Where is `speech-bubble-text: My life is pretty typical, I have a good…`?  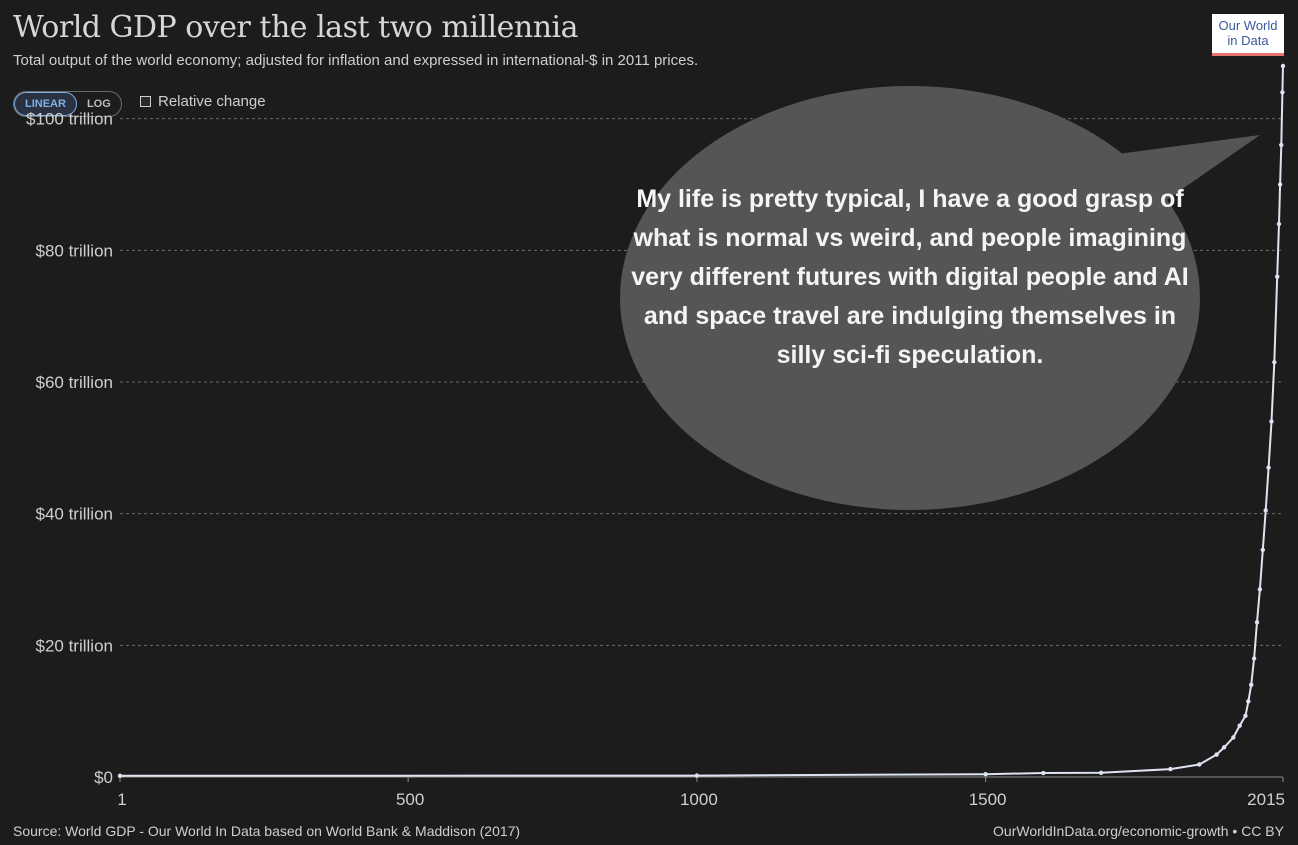
speech-bubble-text: My life is pretty typical, I have a good… is located at coordinates (910, 277).